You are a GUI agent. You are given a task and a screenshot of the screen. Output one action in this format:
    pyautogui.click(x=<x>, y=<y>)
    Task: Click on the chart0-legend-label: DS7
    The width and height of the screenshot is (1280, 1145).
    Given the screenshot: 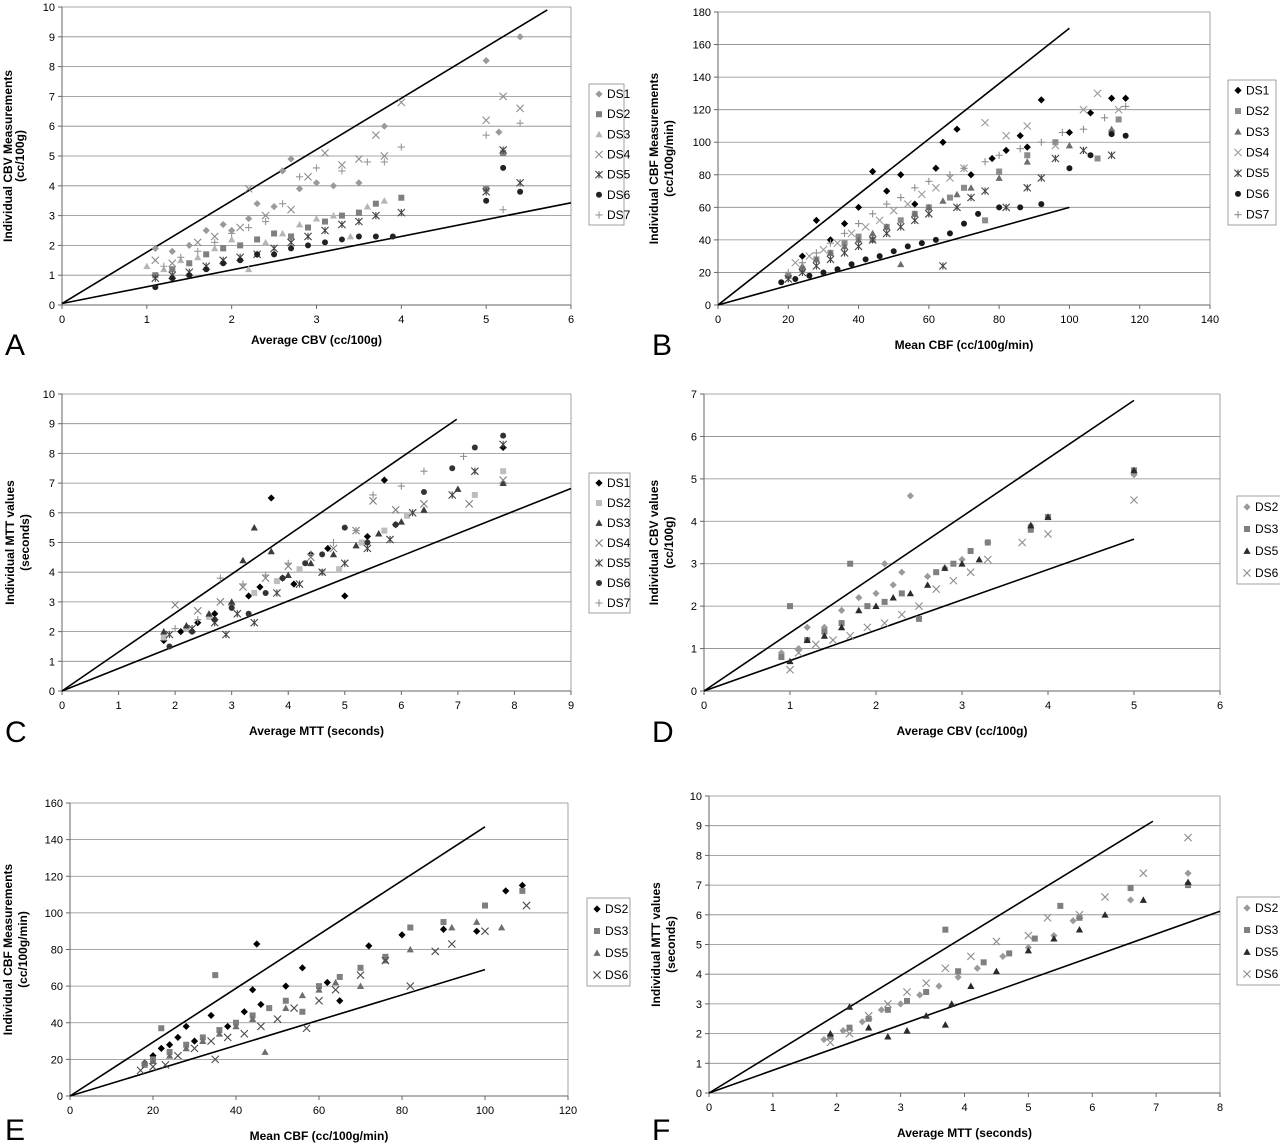 What is the action you would take?
    pyautogui.click(x=619, y=215)
    